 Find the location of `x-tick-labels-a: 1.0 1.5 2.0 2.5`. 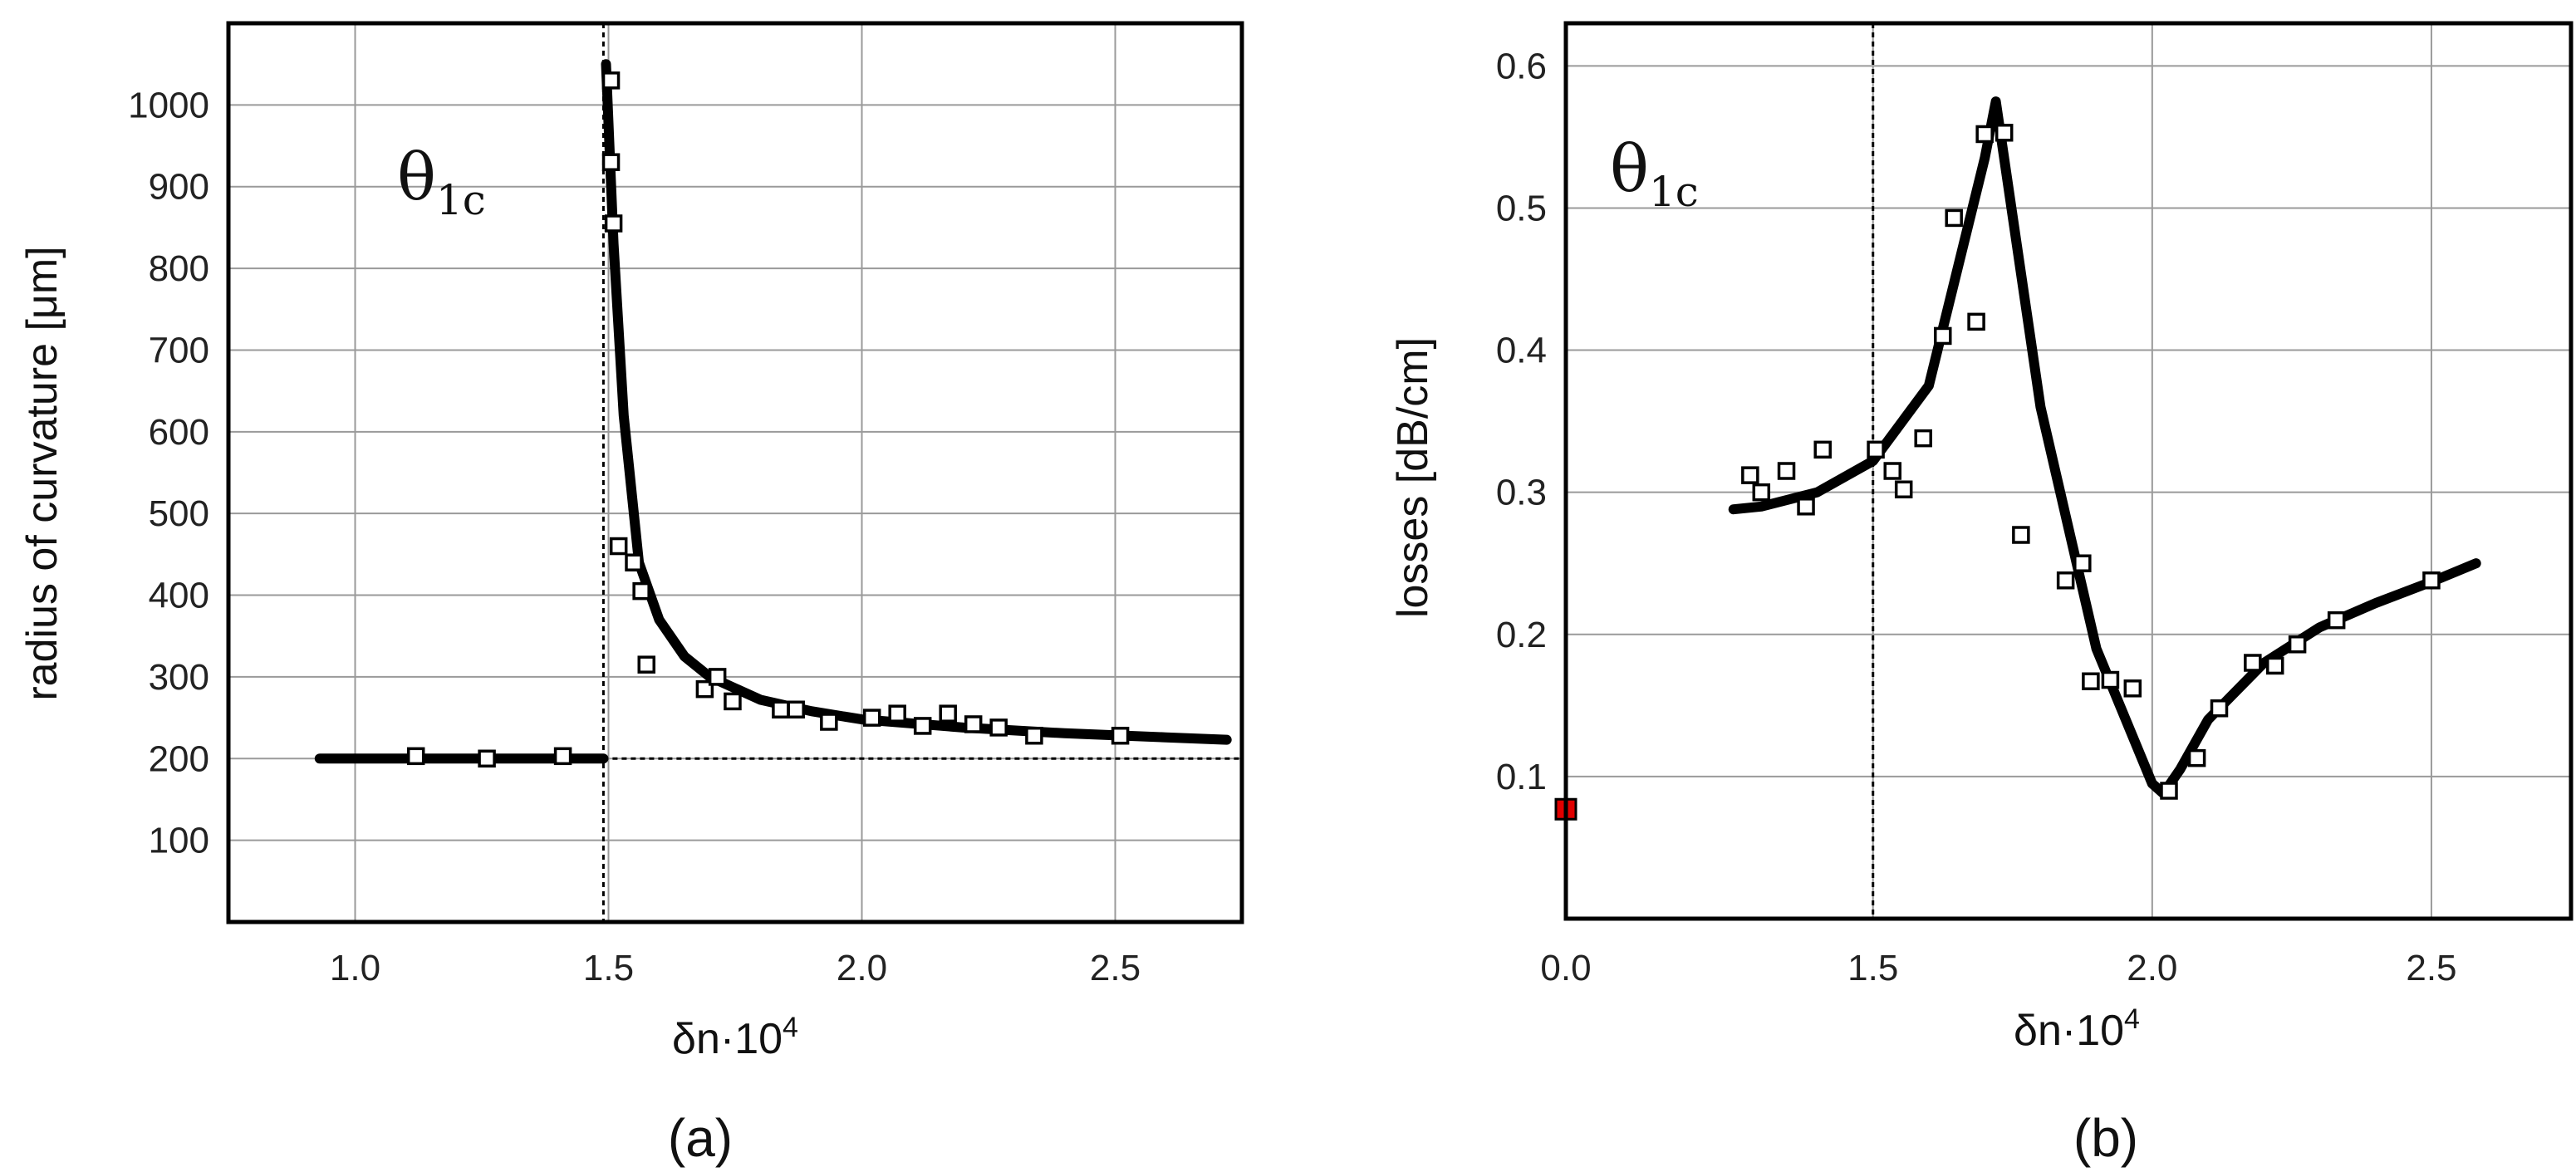

x-tick-labels-a: 1.0 1.5 2.0 2.5 is located at coordinates (735, 968).